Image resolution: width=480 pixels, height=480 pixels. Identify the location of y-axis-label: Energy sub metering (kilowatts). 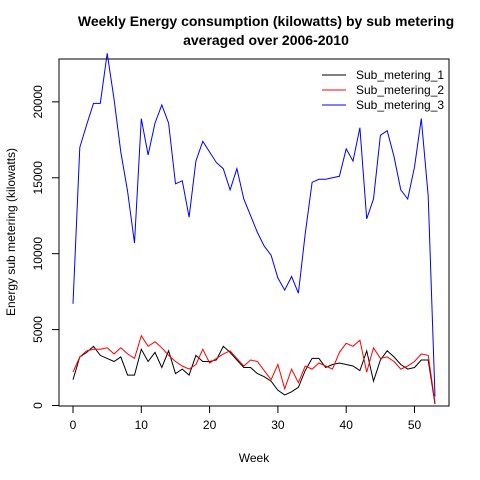
(11, 232).